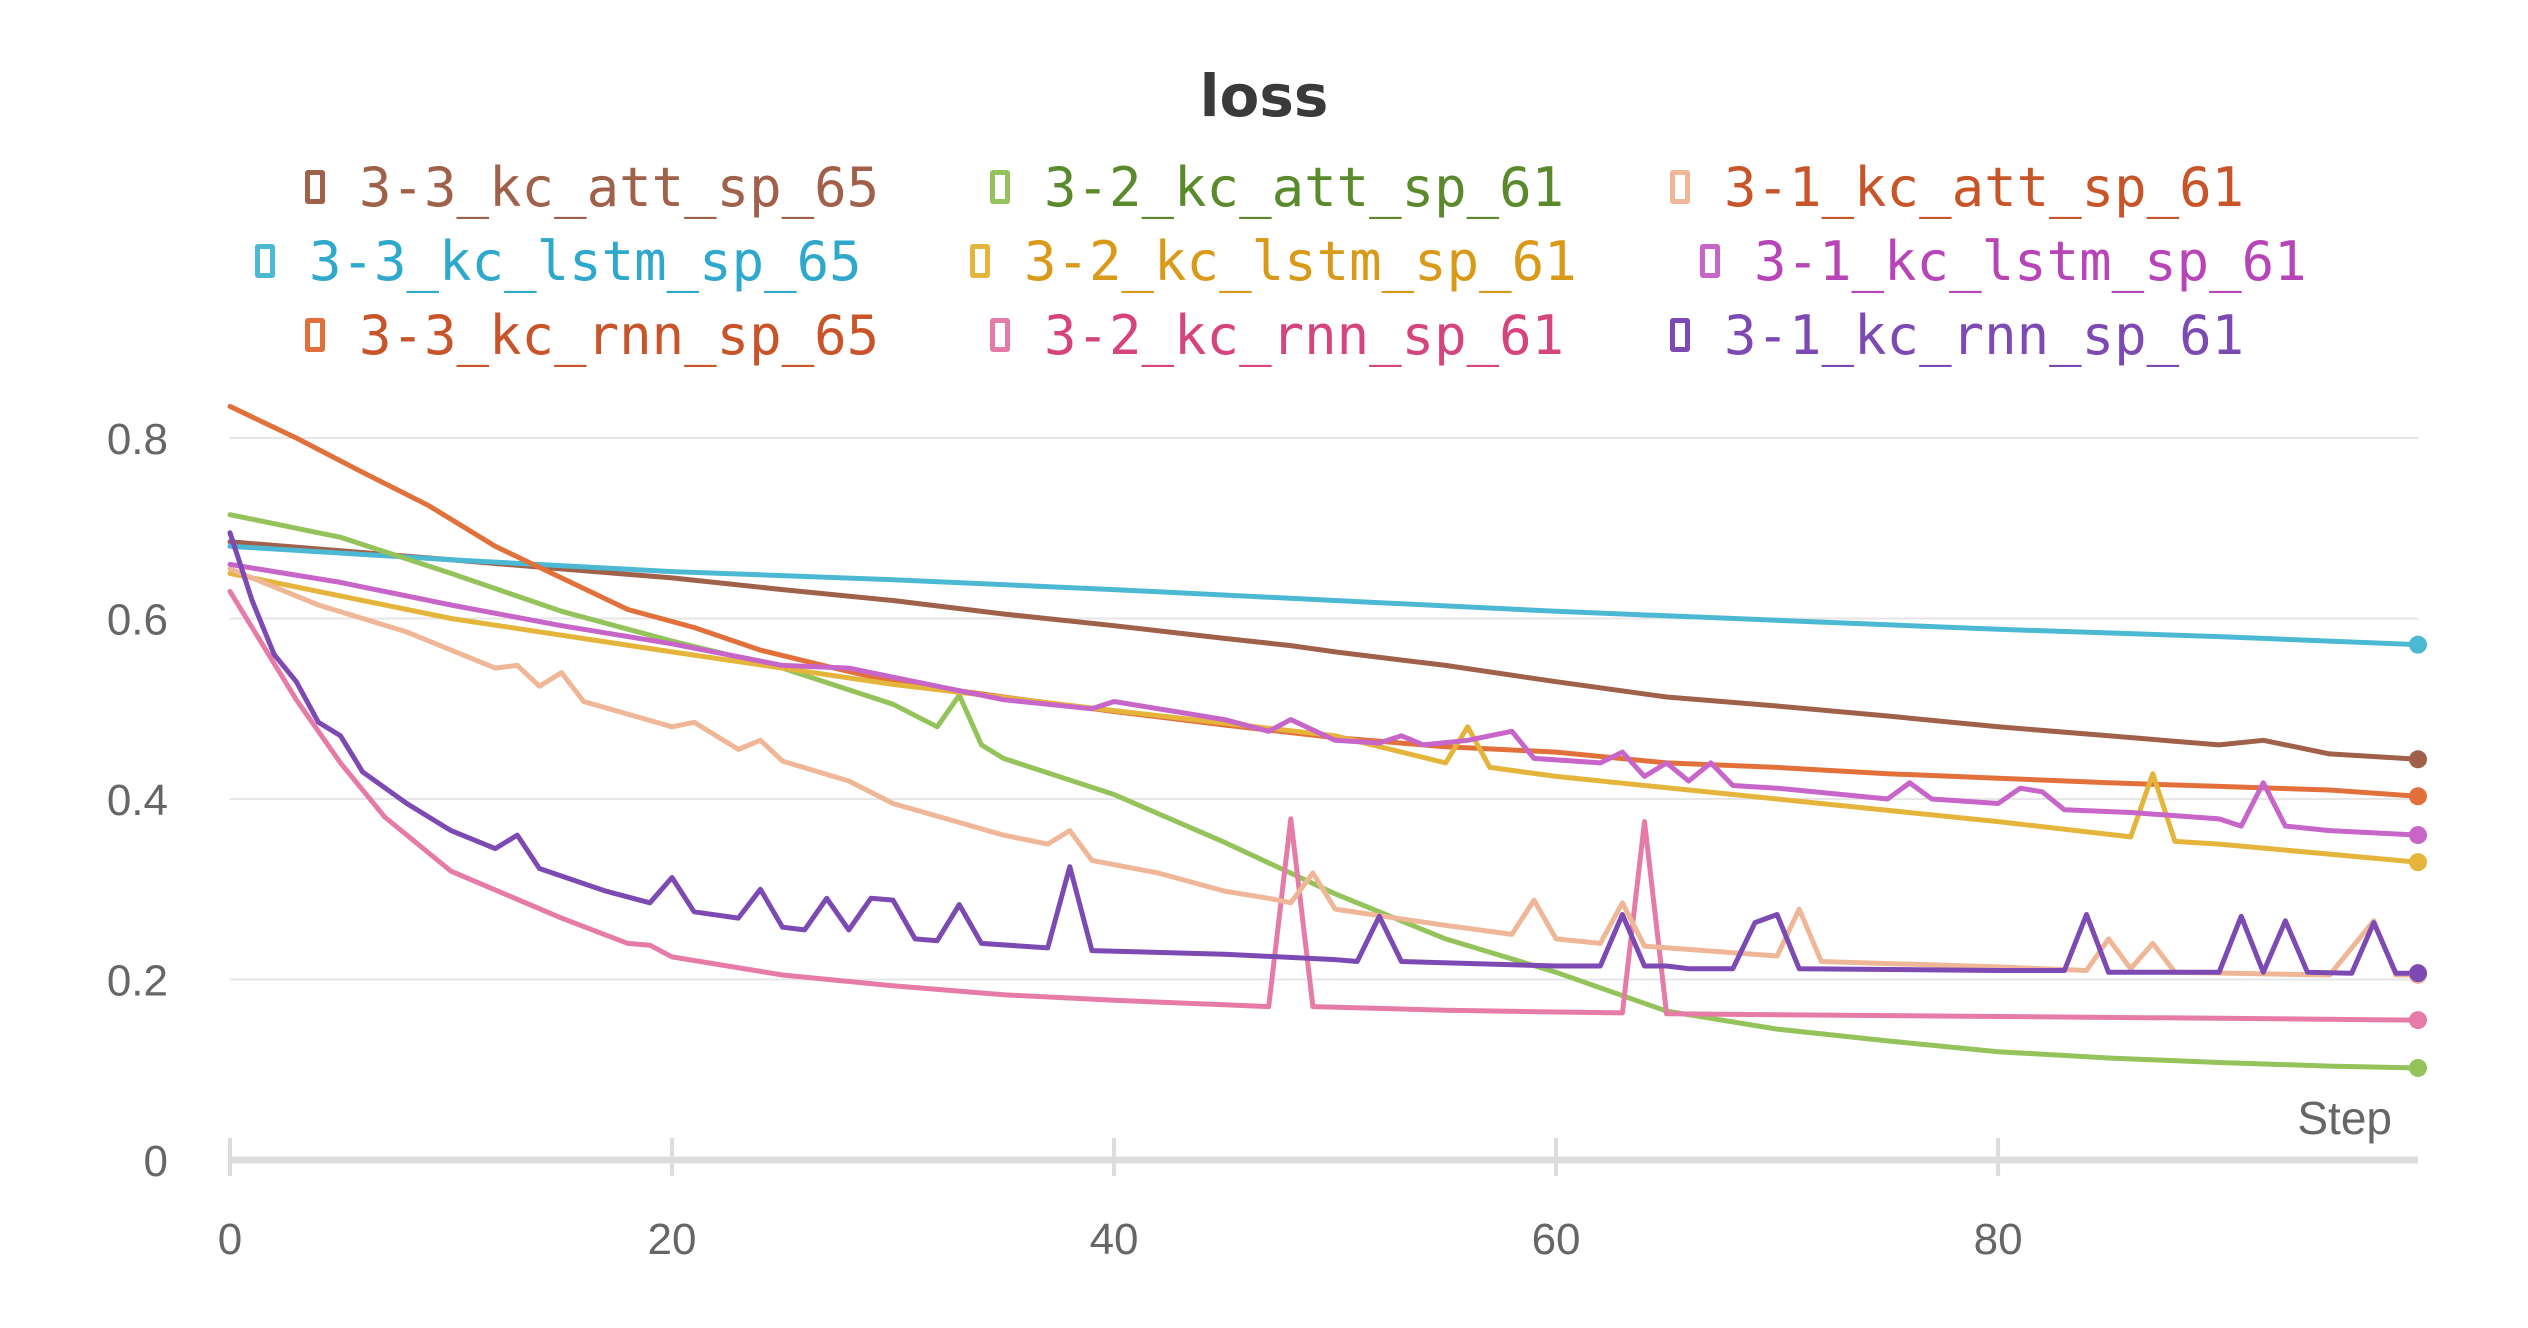 The height and width of the screenshot is (1328, 2528). Describe the element at coordinates (1556, 1239) in the screenshot. I see `x-tick-label: 60` at that location.